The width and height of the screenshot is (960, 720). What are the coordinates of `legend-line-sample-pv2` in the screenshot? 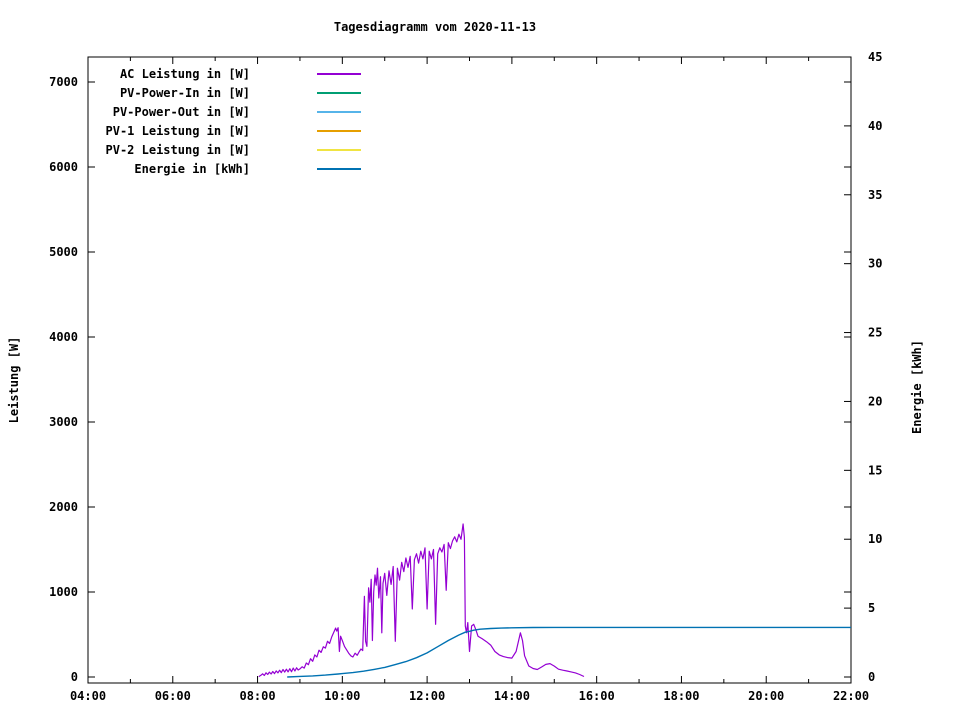 It's located at (339, 149).